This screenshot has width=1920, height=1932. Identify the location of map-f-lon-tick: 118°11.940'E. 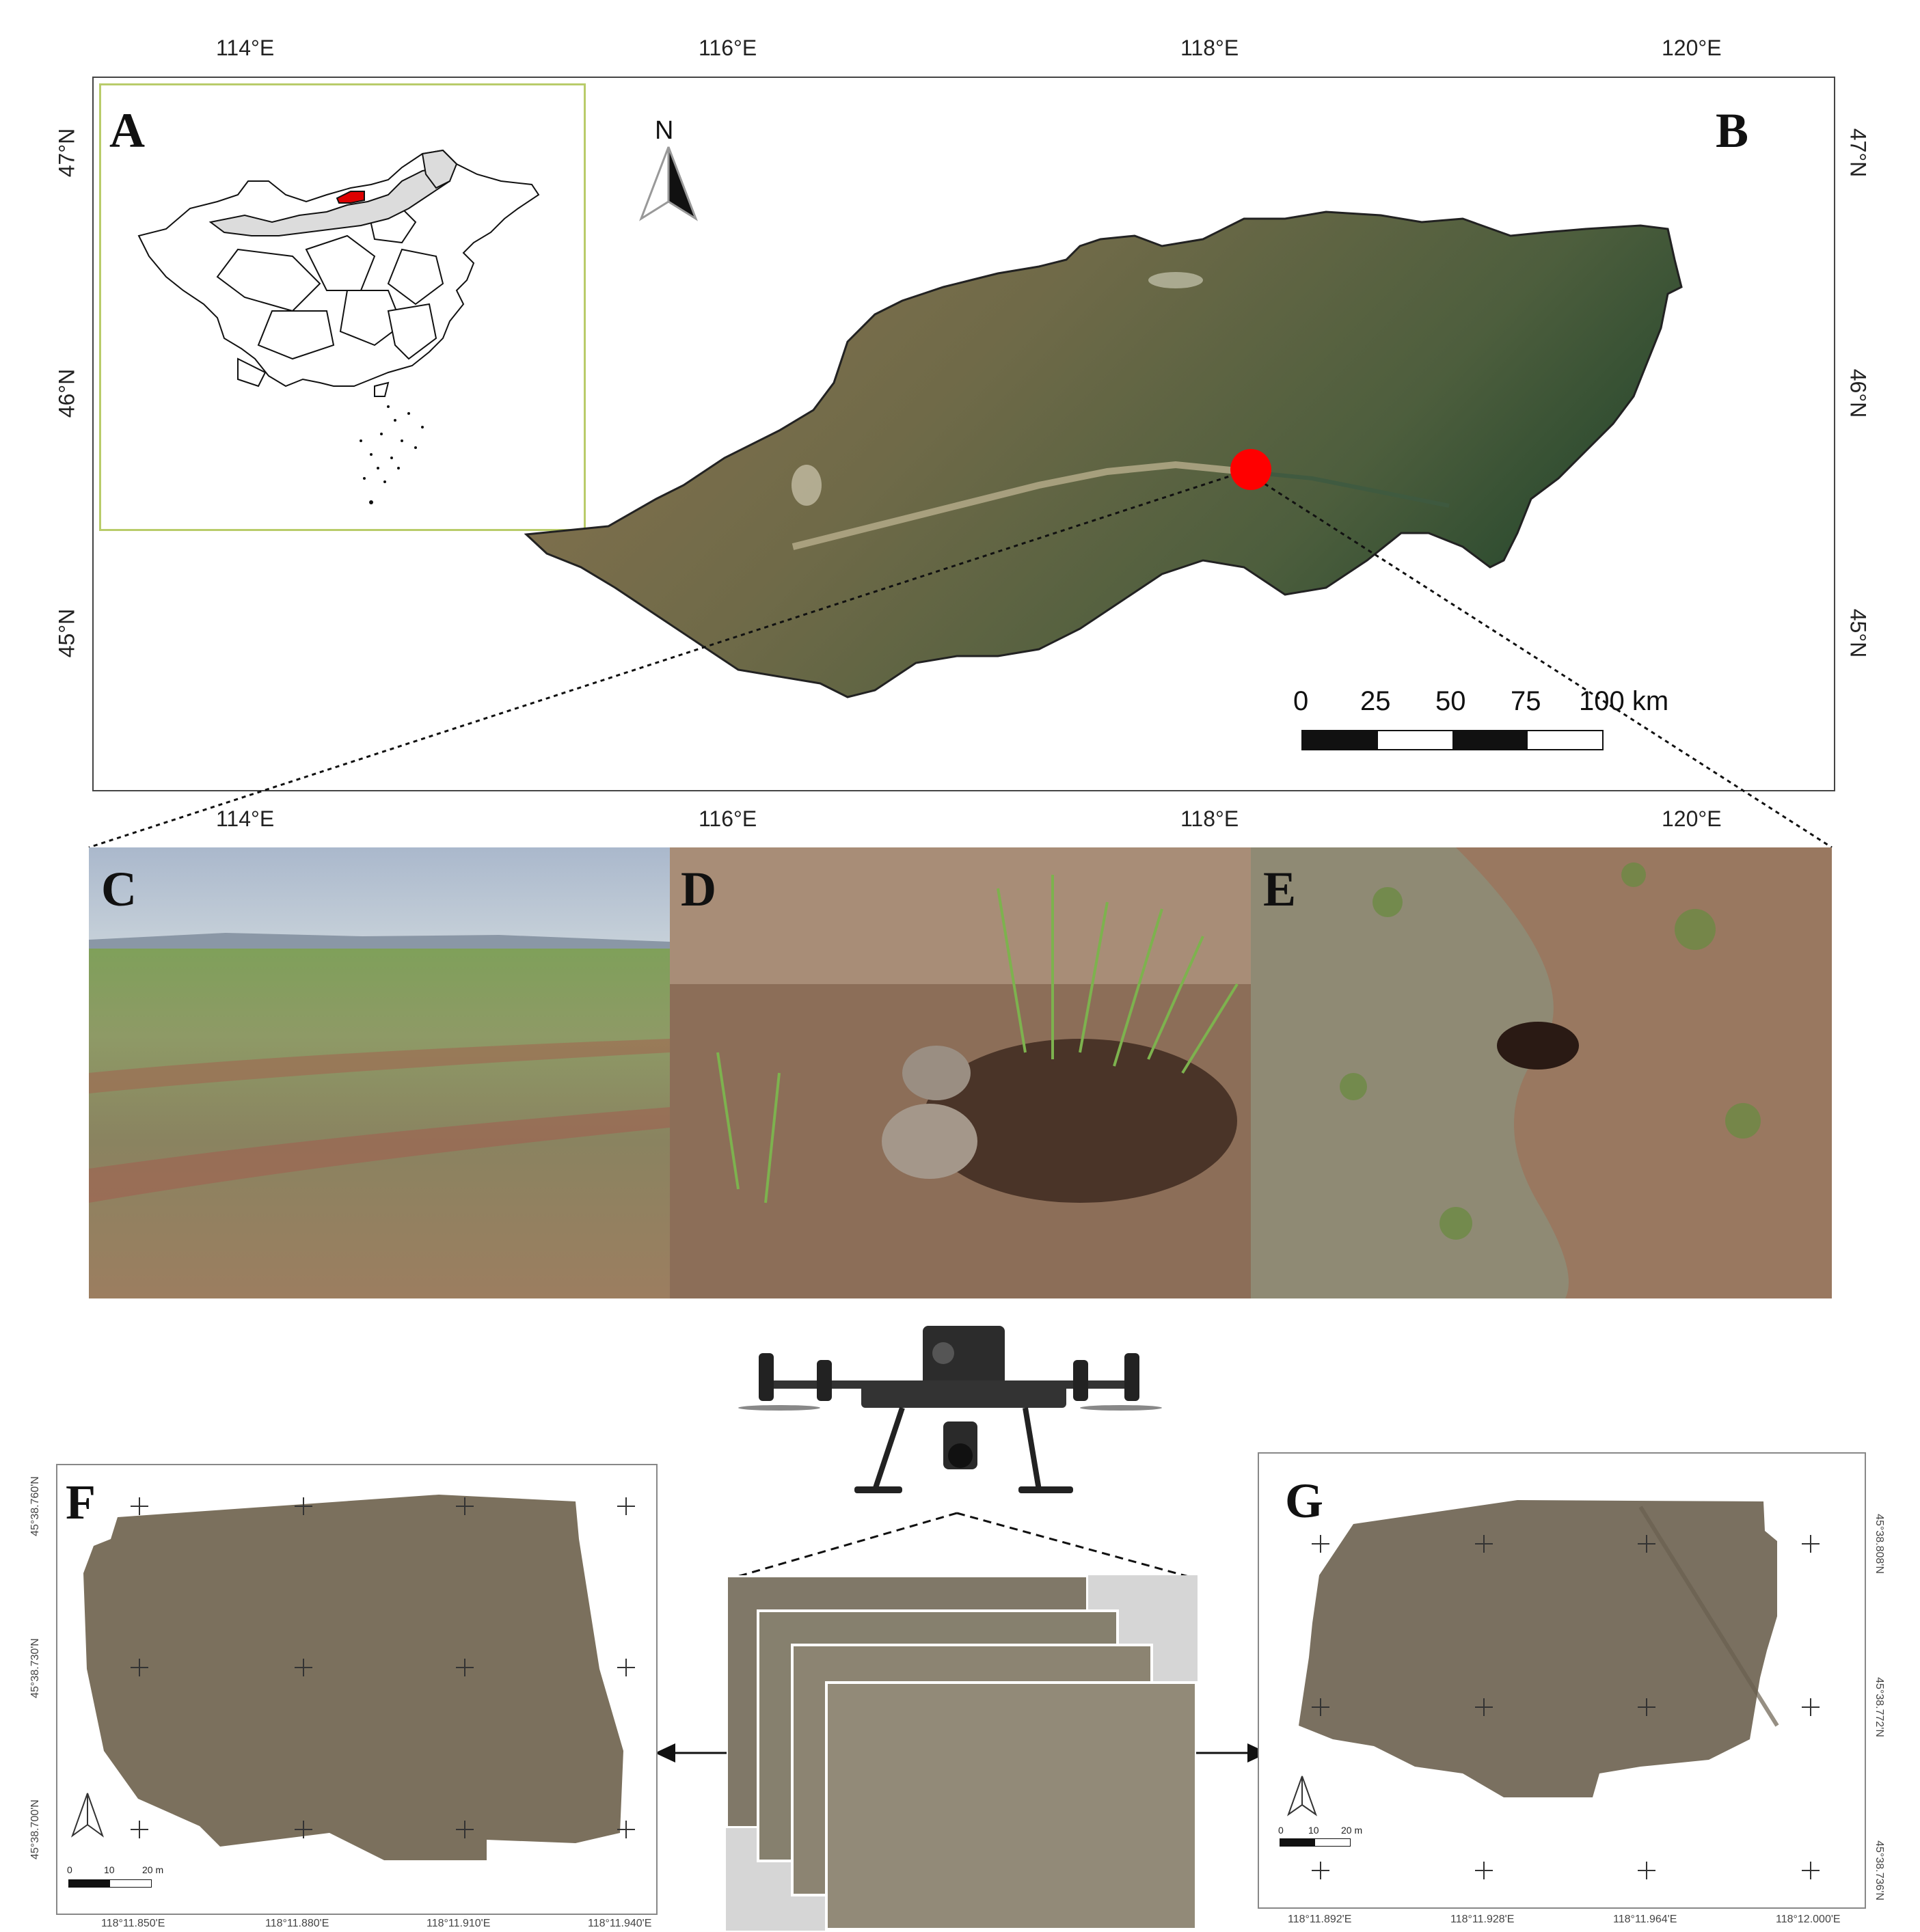
(620, 1923).